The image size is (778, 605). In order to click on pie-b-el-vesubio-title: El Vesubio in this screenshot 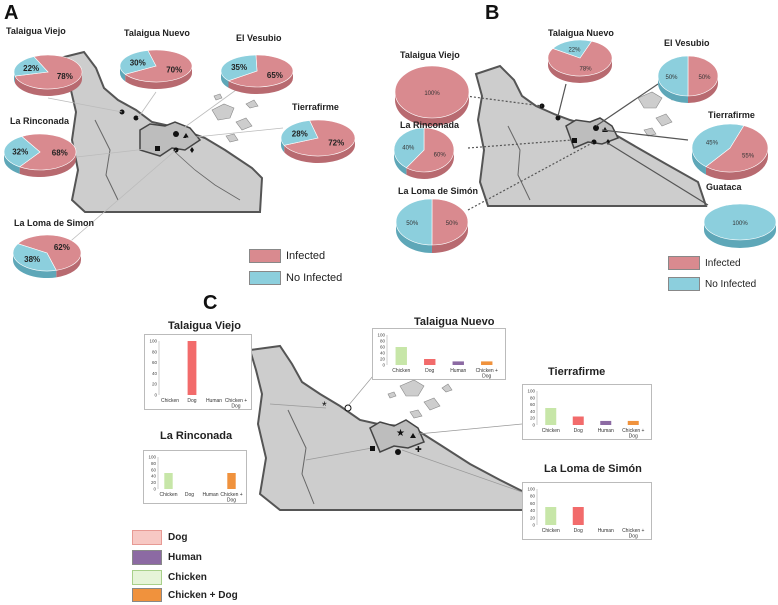, I will do `click(687, 43)`.